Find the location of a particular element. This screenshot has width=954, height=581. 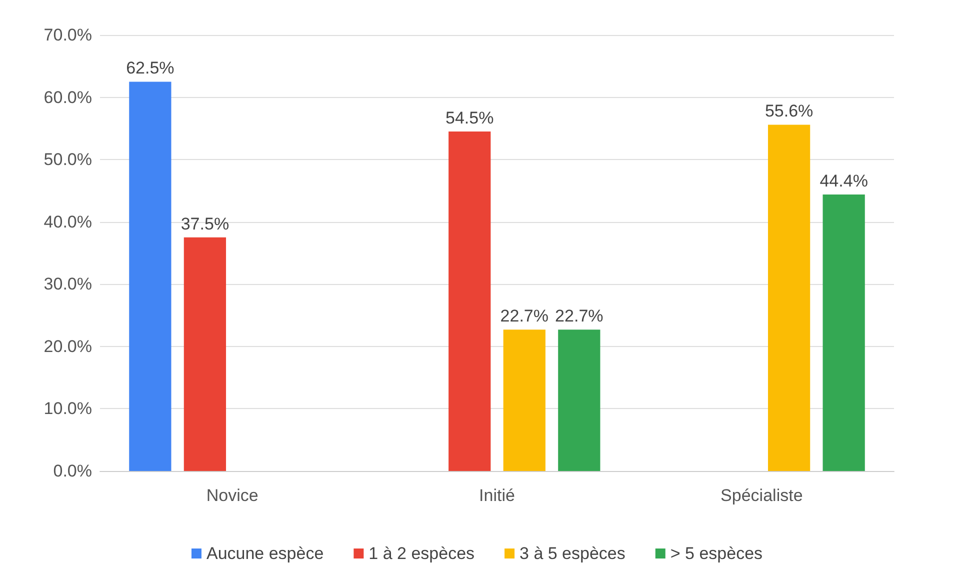

data-label: 54.5% is located at coordinates (470, 118).